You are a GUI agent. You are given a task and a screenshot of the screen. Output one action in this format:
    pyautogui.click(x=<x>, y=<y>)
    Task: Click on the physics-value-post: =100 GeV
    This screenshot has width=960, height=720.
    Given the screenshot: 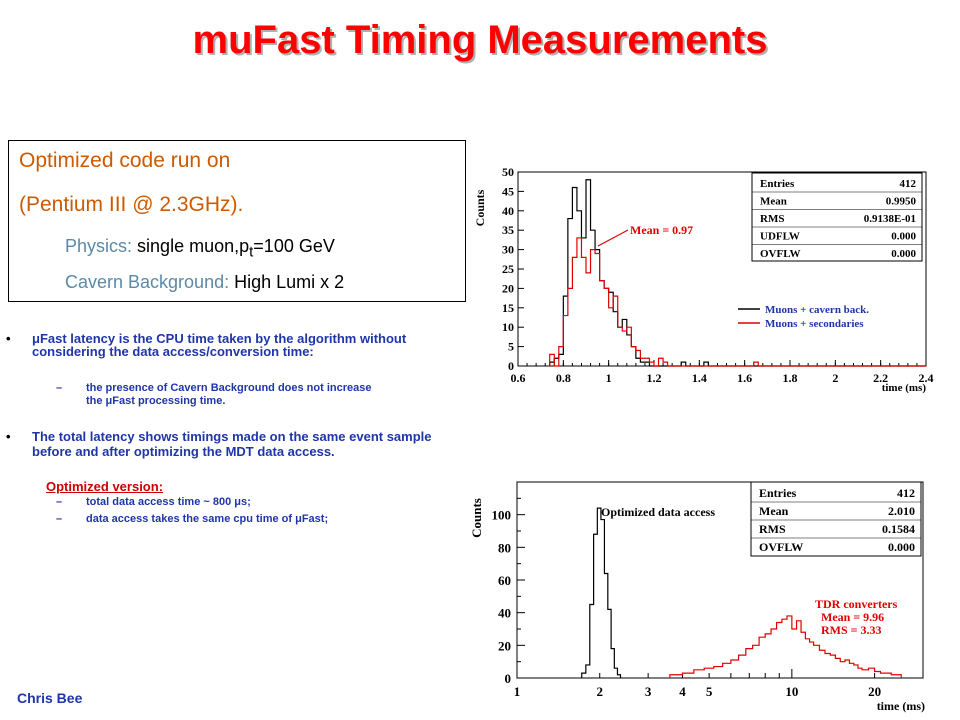 What is the action you would take?
    pyautogui.click(x=294, y=246)
    